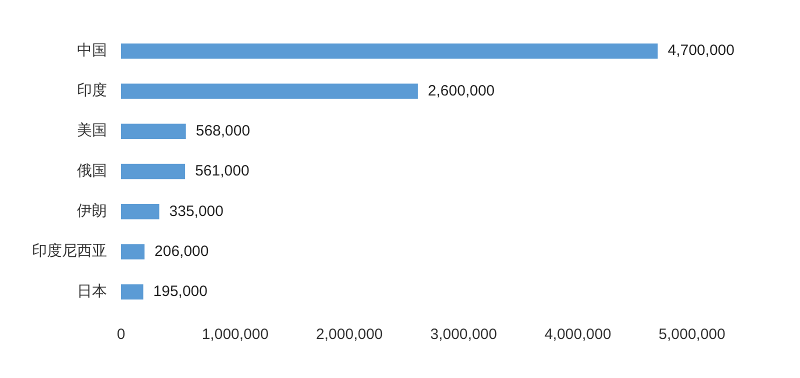 Image resolution: width=800 pixels, height=378 pixels. What do you see at coordinates (692, 335) in the screenshot?
I see `x-tick-label: 5,000,000` at bounding box center [692, 335].